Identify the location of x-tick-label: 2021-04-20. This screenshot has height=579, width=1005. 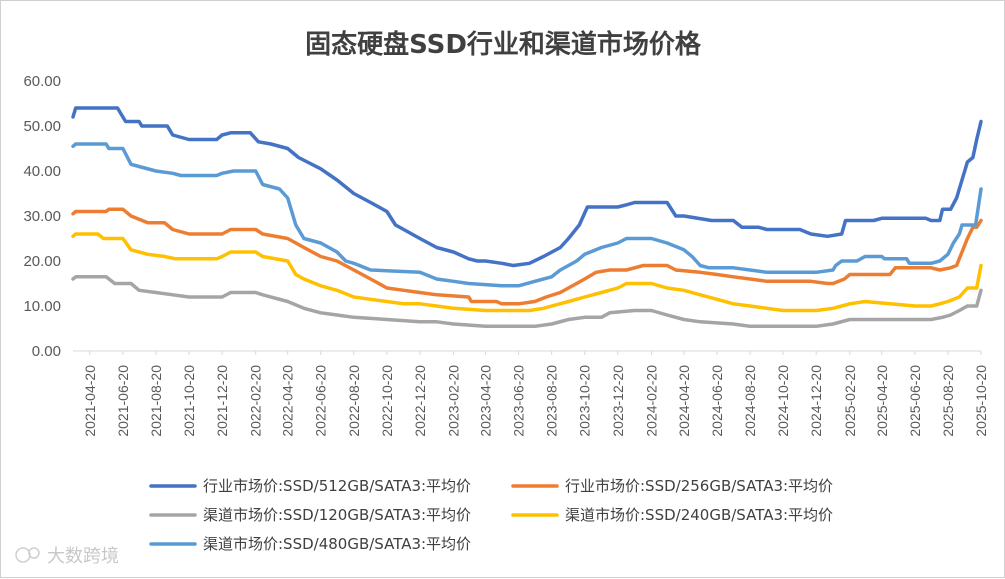
(90, 401).